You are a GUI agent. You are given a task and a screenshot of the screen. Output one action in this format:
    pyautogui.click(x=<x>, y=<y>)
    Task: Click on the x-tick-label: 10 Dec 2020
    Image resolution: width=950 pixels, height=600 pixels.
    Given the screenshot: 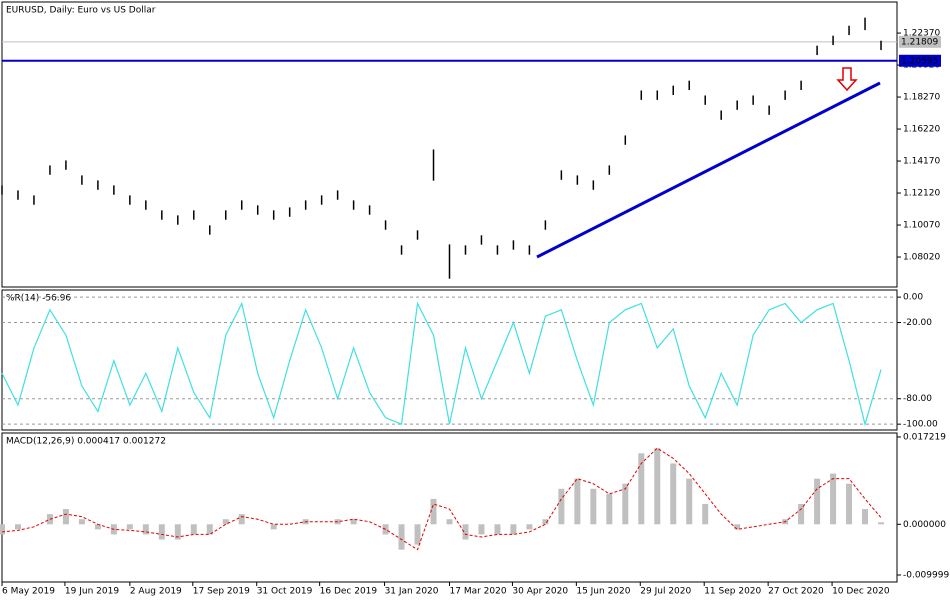 What is the action you would take?
    pyautogui.click(x=861, y=592)
    